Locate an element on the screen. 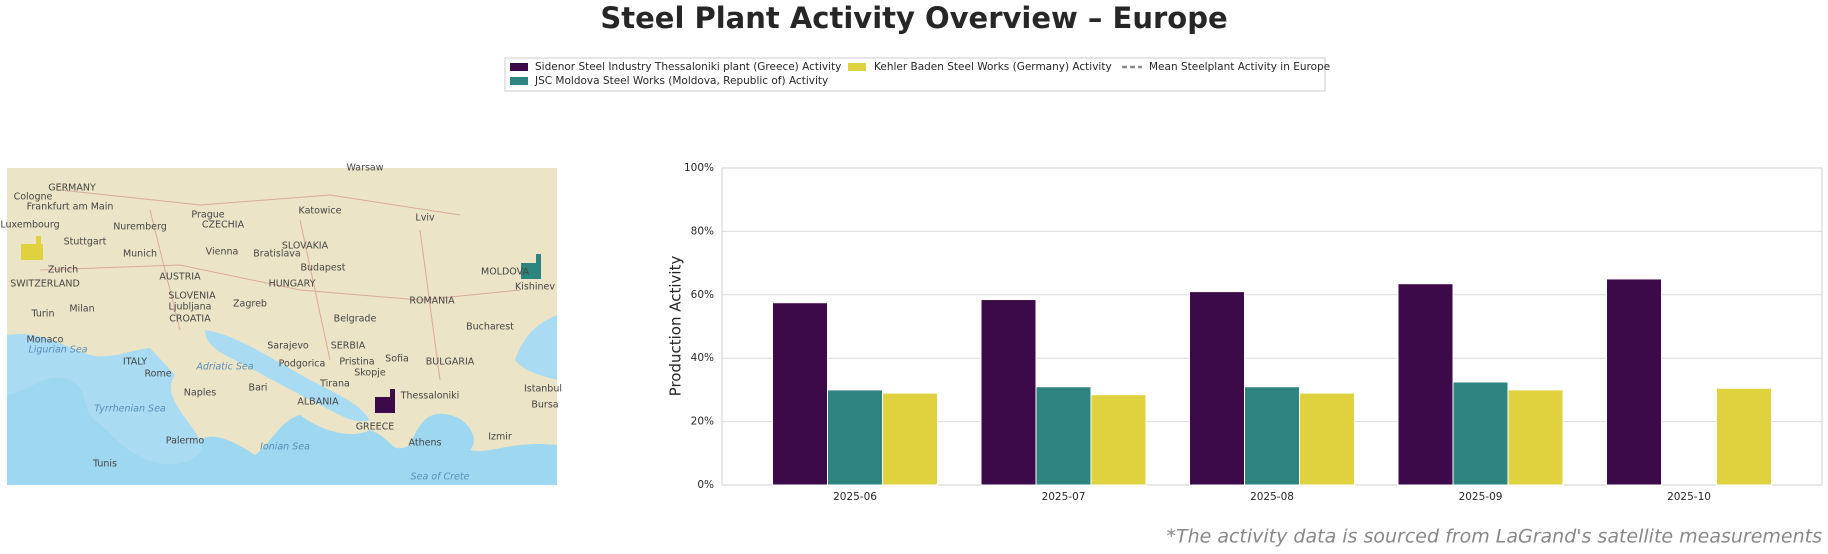  x-tick-label: 2025-06 is located at coordinates (855, 497).